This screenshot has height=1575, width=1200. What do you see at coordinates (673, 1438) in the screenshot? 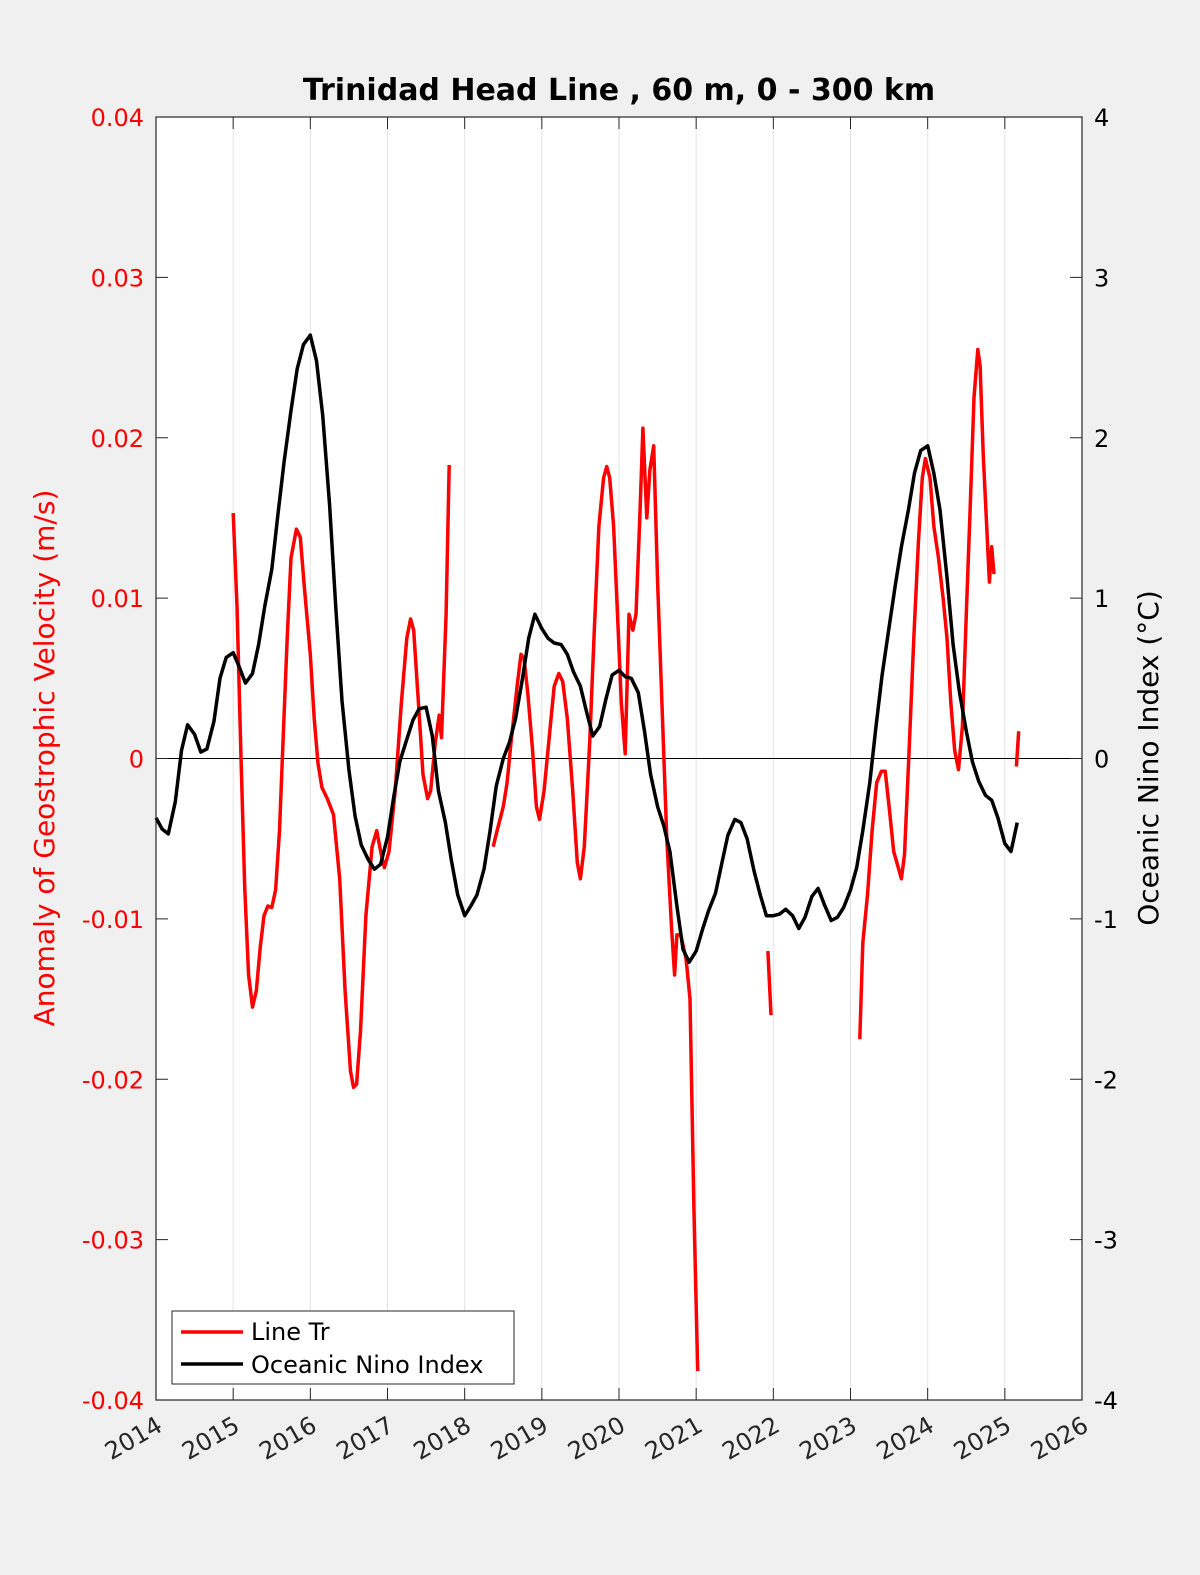
I see `x-tick-label: 2021` at bounding box center [673, 1438].